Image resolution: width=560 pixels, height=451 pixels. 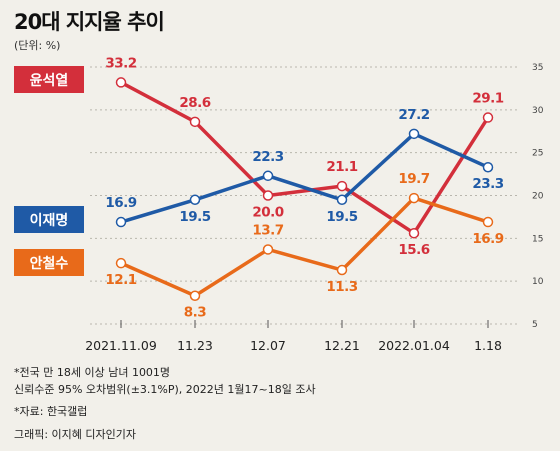 I want to click on data-label: 21.1, so click(x=341, y=167).